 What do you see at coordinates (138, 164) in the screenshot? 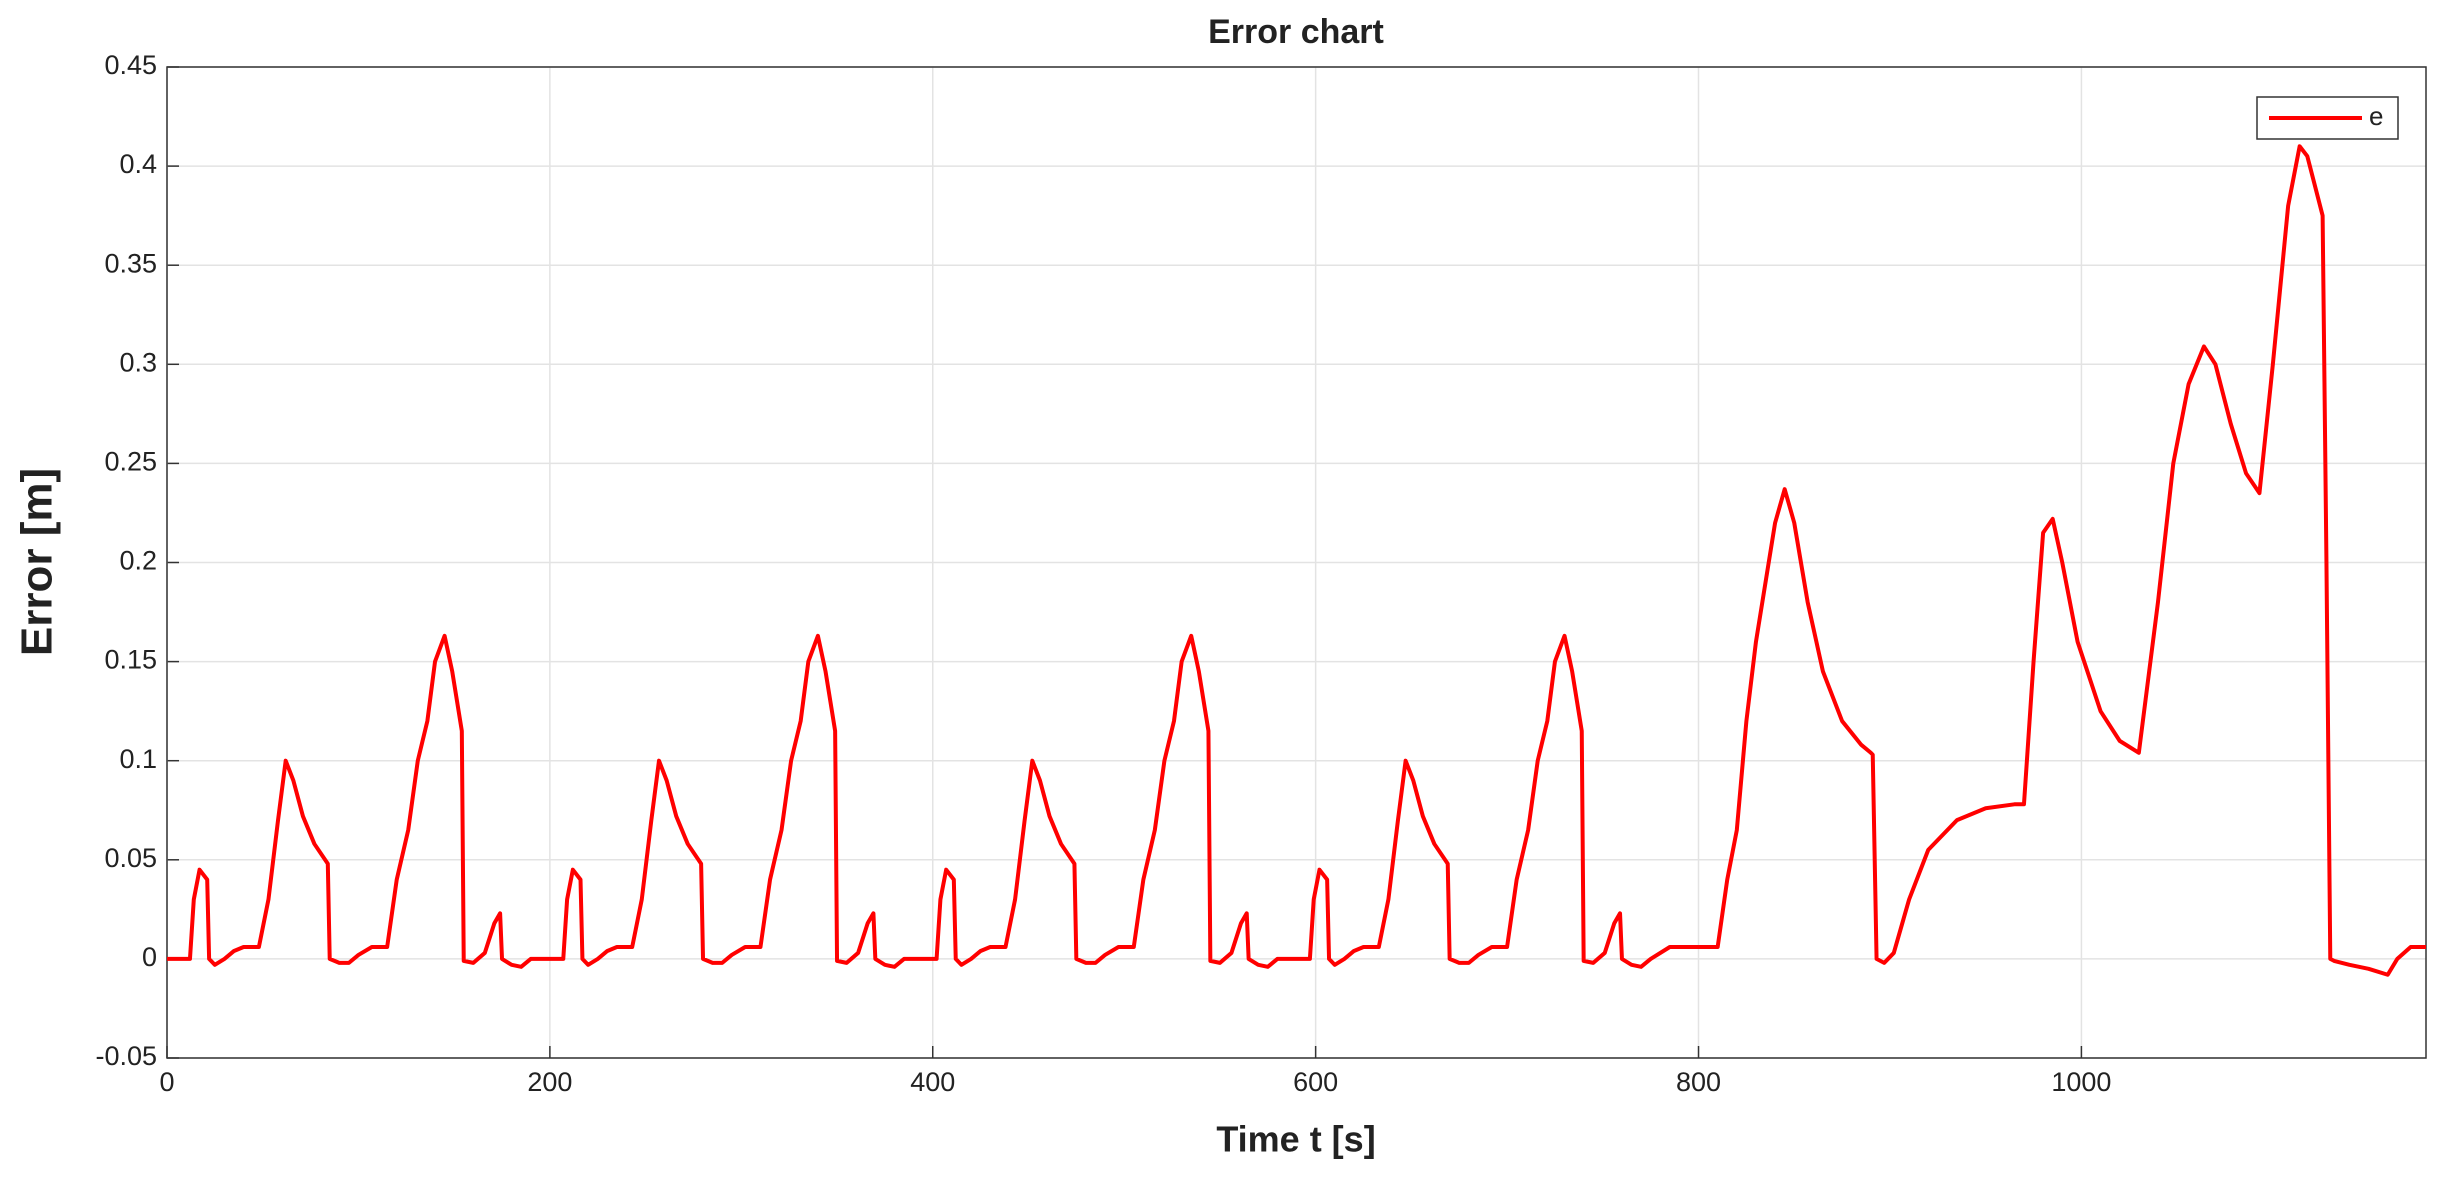
I see `y-tick-label: 0.4` at bounding box center [138, 164].